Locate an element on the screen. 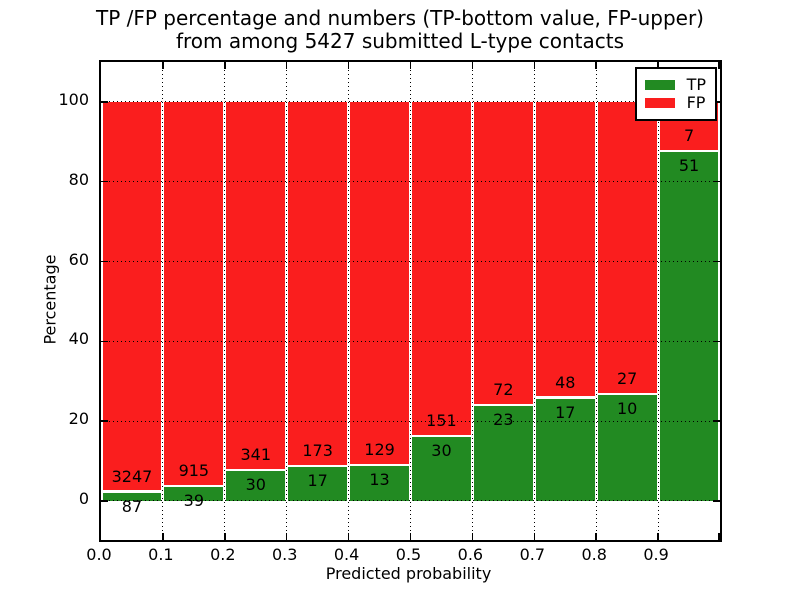 Image resolution: width=800 pixels, height=600 pixels. x-tick-label: 0.6 is located at coordinates (470, 554).